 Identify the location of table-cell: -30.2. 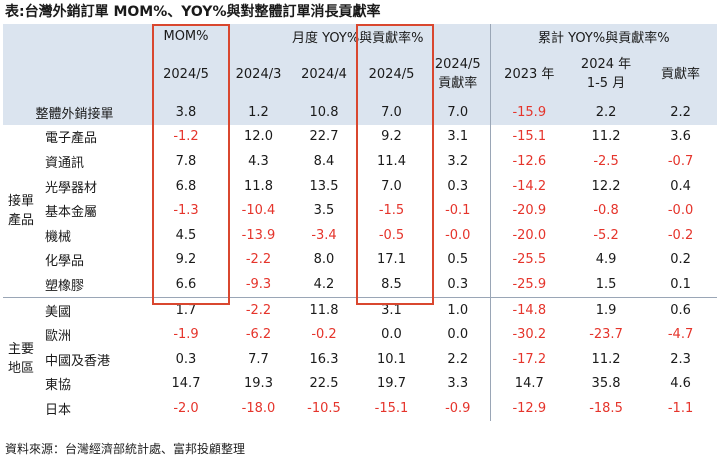
(529, 334).